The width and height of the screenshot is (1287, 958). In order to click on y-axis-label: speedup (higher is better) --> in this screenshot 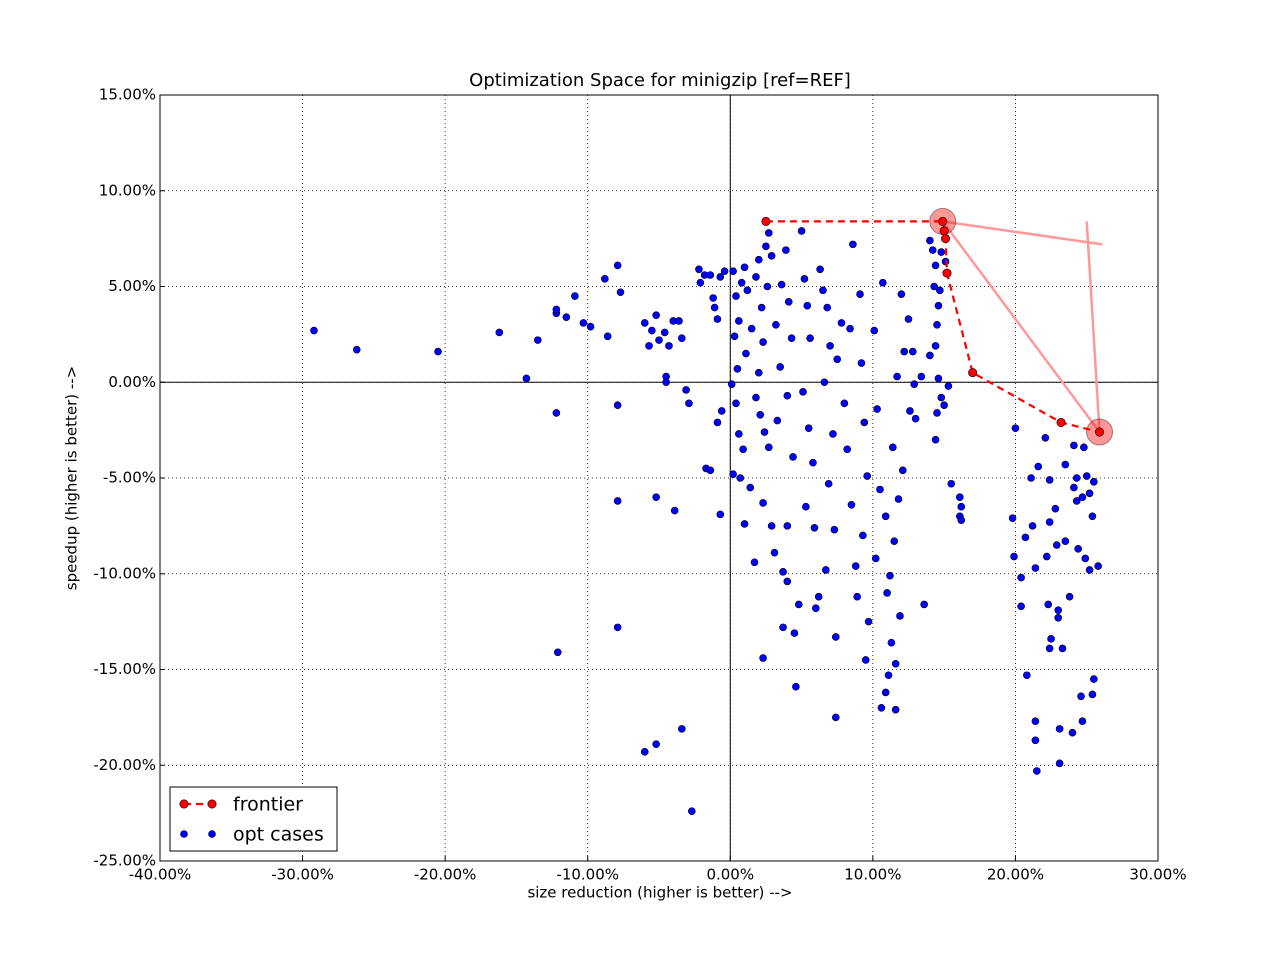, I will do `click(72, 478)`.